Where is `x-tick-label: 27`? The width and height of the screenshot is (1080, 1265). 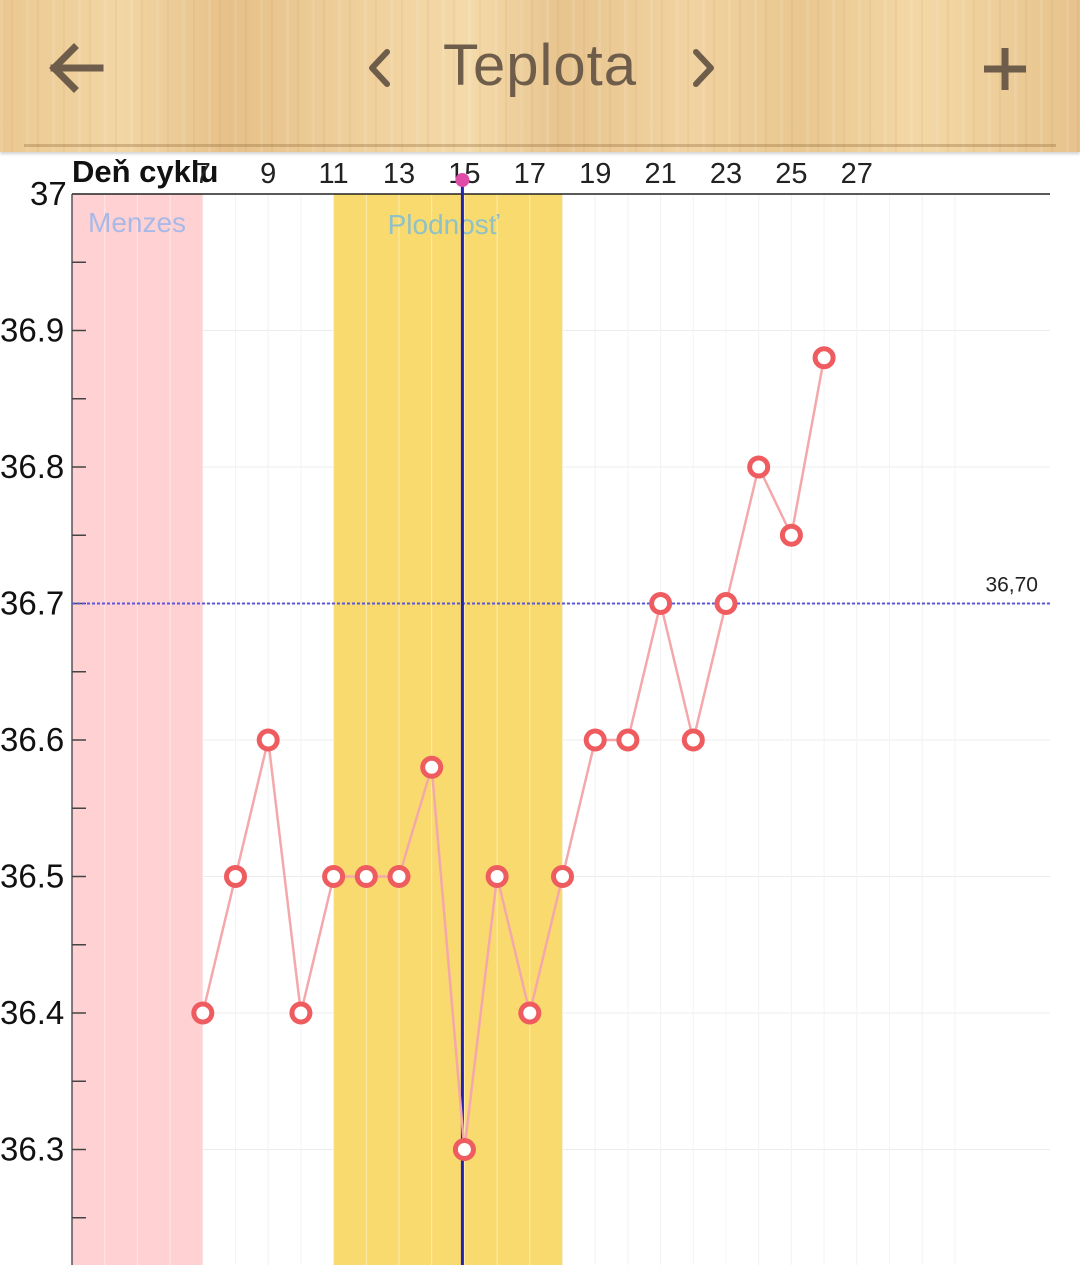
x-tick-label: 27 is located at coordinates (857, 174).